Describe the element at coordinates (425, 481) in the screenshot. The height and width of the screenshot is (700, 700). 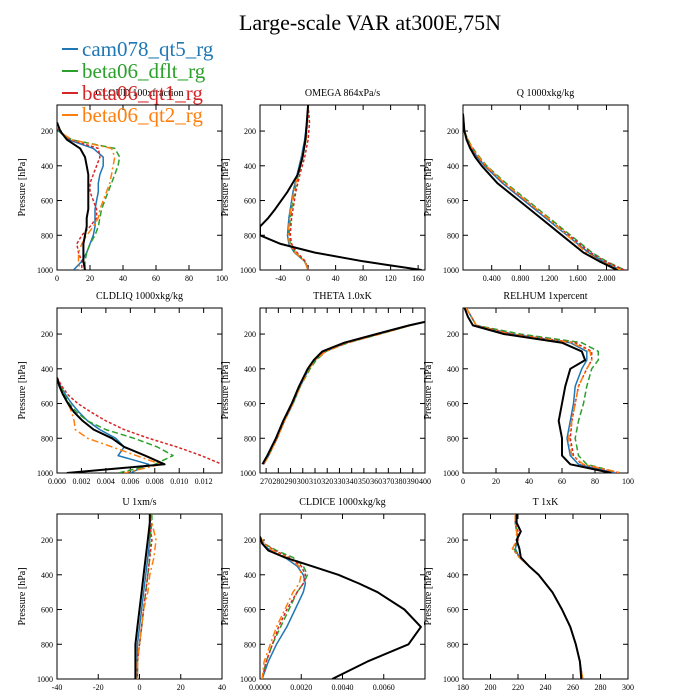
I see `x-tick-label: 400` at that location.